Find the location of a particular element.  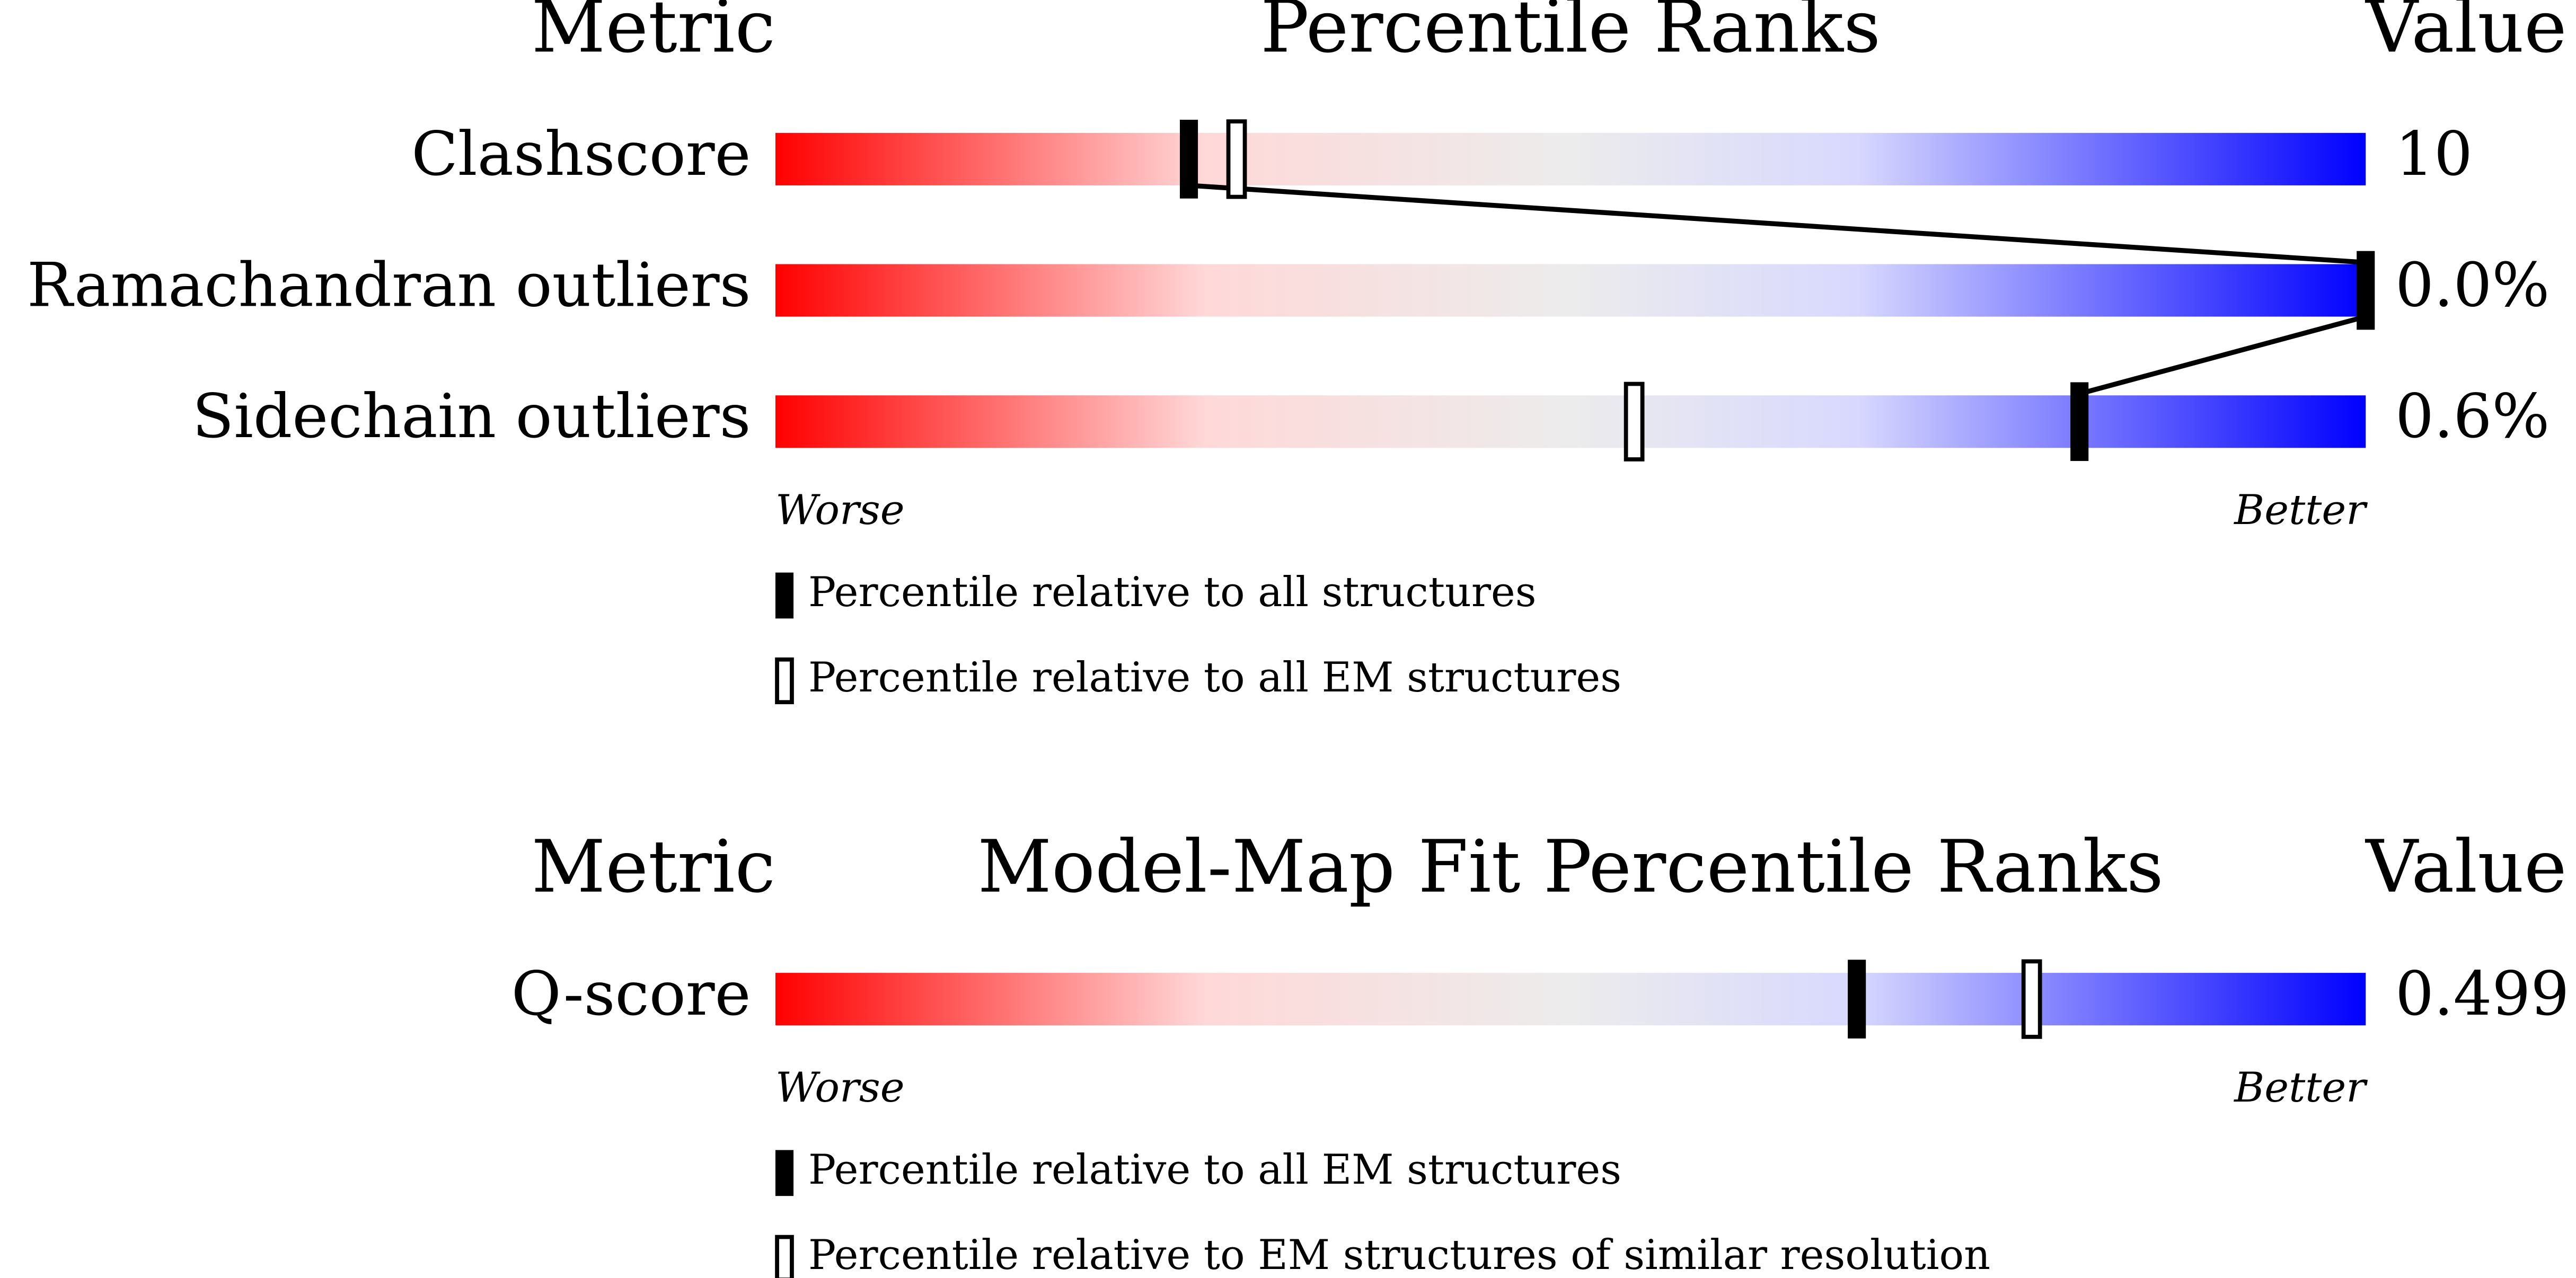

metric-label: Clashscore is located at coordinates (581, 154).